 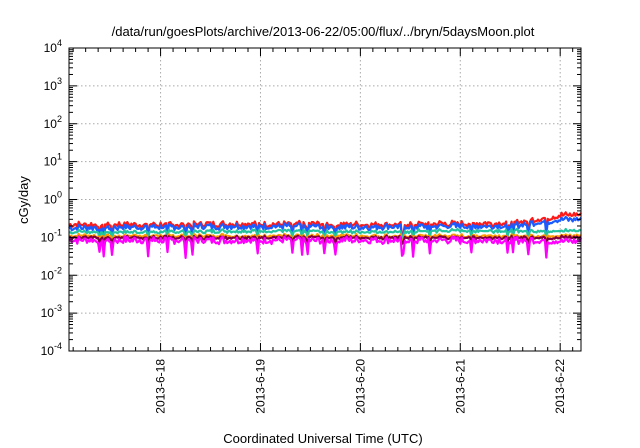 What do you see at coordinates (53, 84) in the screenshot?
I see `y-tick-label: 10³` at bounding box center [53, 84].